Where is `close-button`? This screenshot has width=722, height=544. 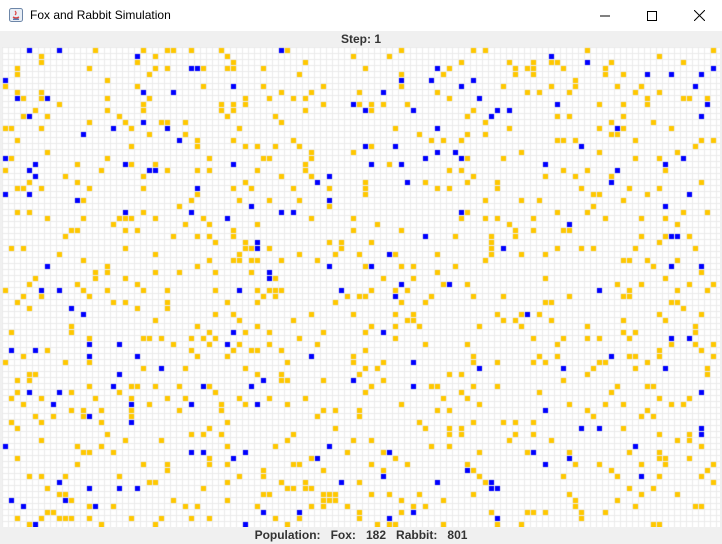
close-button is located at coordinates (699, 15).